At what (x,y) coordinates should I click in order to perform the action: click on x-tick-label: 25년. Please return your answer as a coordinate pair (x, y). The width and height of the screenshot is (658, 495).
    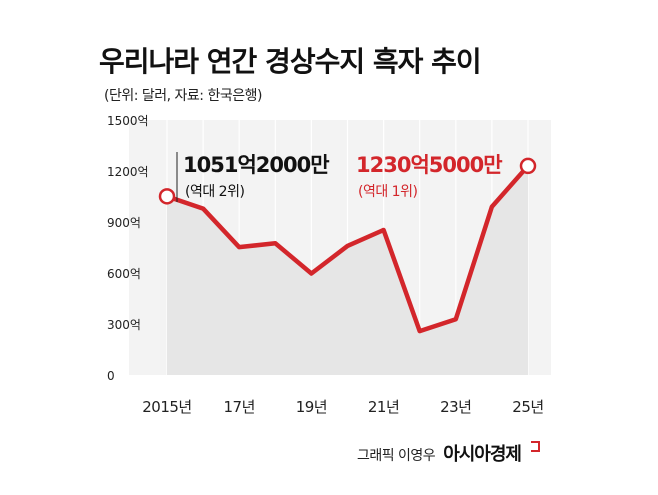
    Looking at the image, I should click on (527, 407).